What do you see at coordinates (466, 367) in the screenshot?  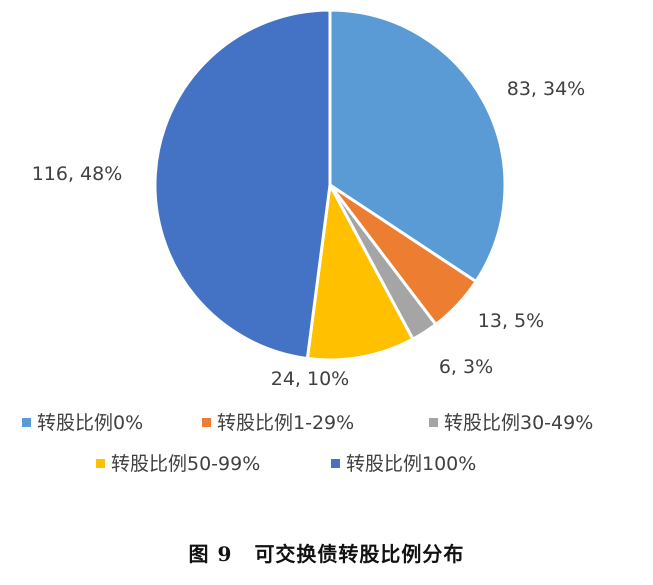 I see `data-label-3: 6, 3%` at bounding box center [466, 367].